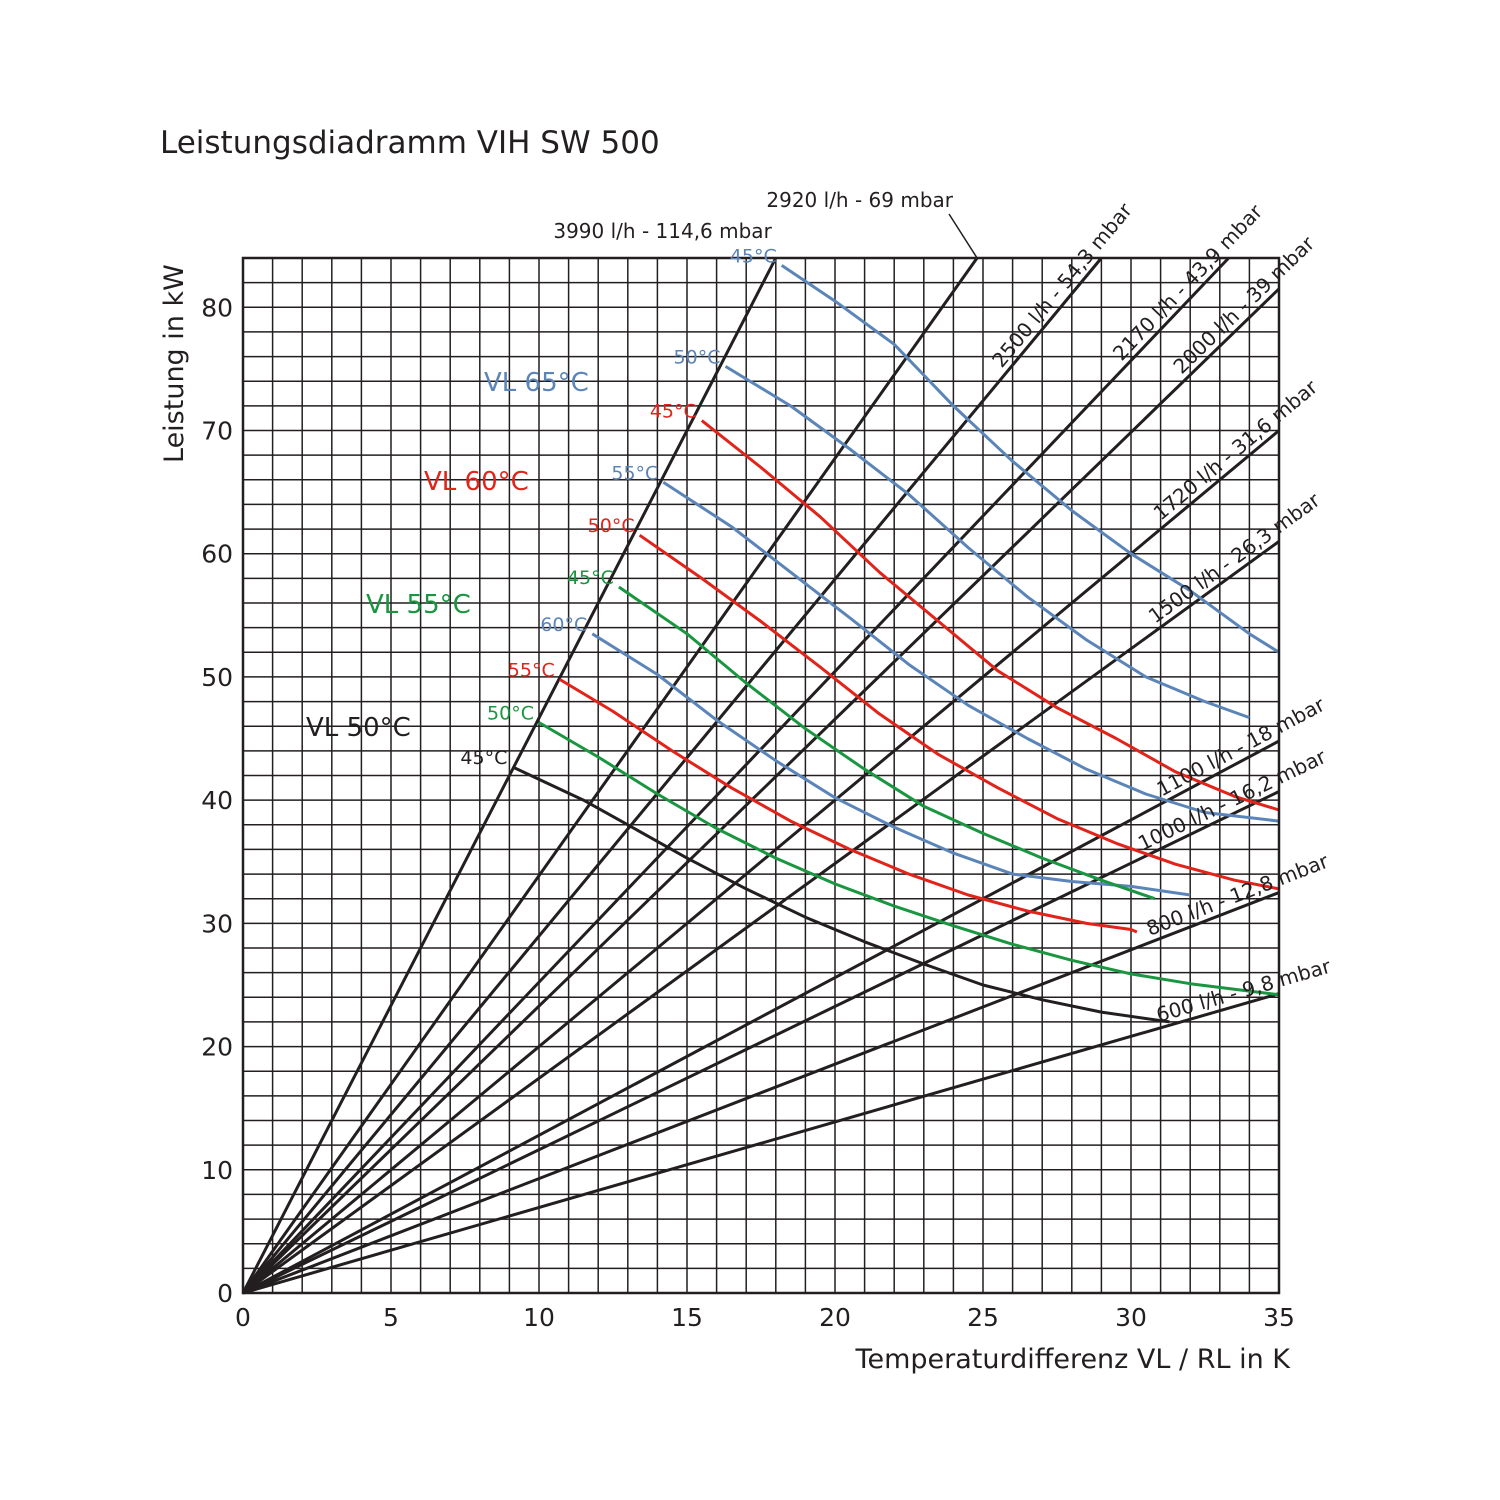 The image size is (1500, 1500). Describe the element at coordinates (963, 236) in the screenshot. I see `flow-label-leader` at that location.